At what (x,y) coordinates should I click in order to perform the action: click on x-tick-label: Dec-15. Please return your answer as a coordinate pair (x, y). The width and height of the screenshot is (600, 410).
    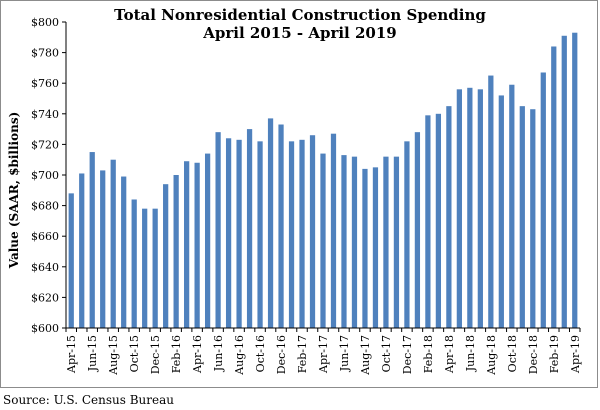
    Looking at the image, I should click on (155, 354).